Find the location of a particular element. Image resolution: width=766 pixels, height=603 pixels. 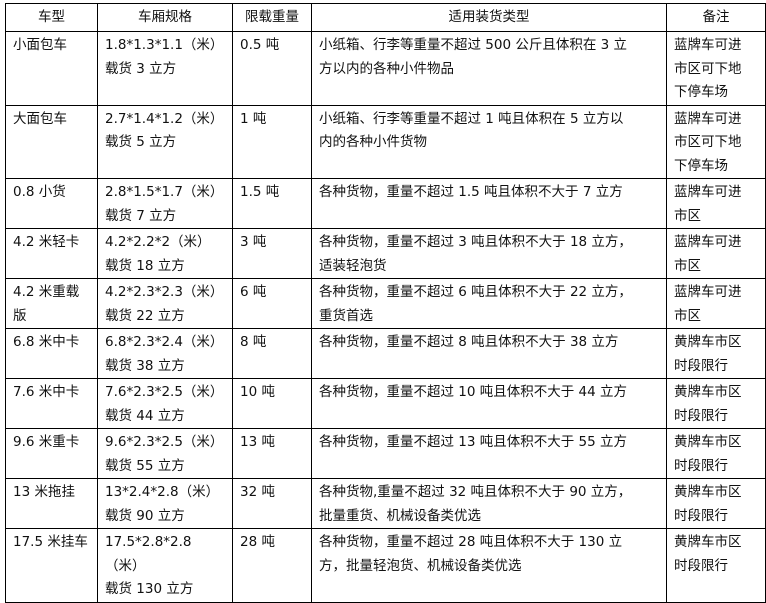

cell-cargo-box-size: 4.2*2.2*2（米） 载货 18 立方 is located at coordinates (165, 253).